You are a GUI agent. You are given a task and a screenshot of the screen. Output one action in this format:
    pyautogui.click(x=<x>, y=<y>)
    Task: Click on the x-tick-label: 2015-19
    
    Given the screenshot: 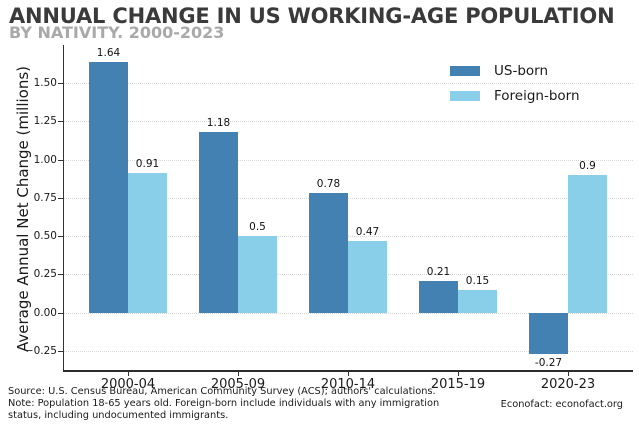 What is the action you would take?
    pyautogui.click(x=458, y=384)
    